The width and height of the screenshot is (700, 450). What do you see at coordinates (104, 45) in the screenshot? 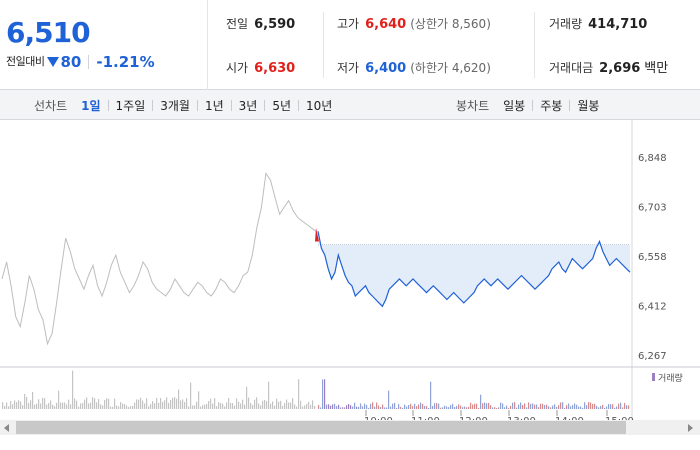
I see `current-price-box: 6,510 전일대비 80 -1.21%` at bounding box center [104, 45].